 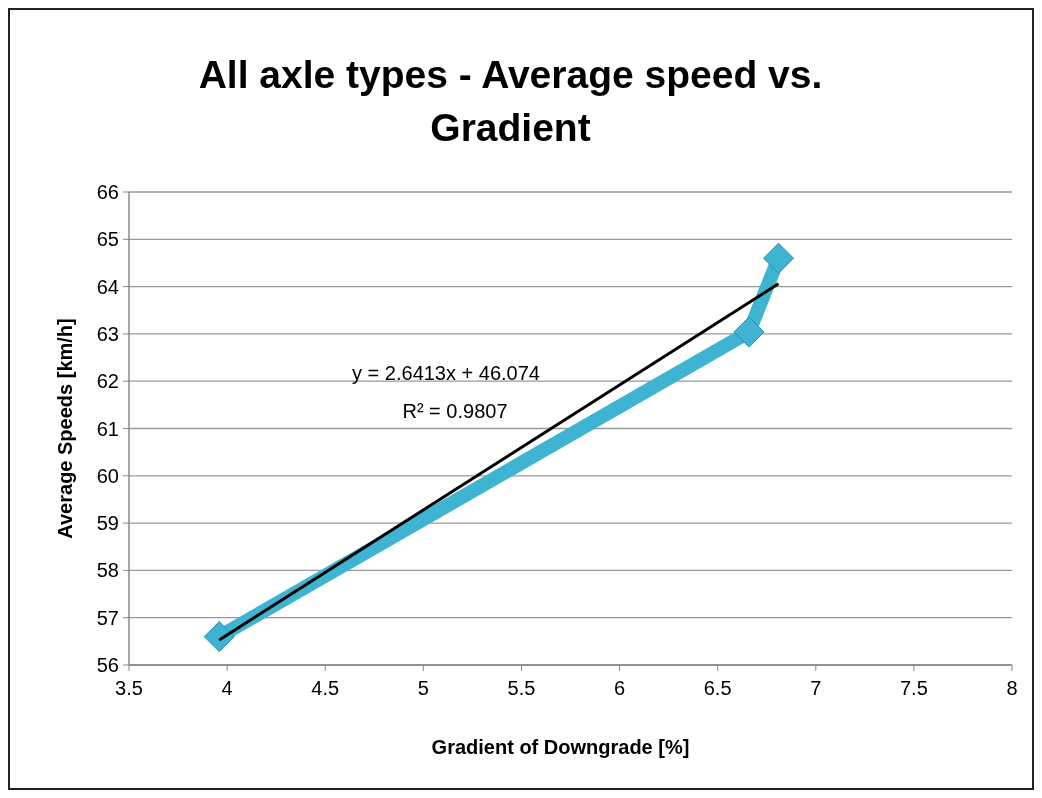 What do you see at coordinates (227, 688) in the screenshot?
I see `x-tick-label: 4` at bounding box center [227, 688].